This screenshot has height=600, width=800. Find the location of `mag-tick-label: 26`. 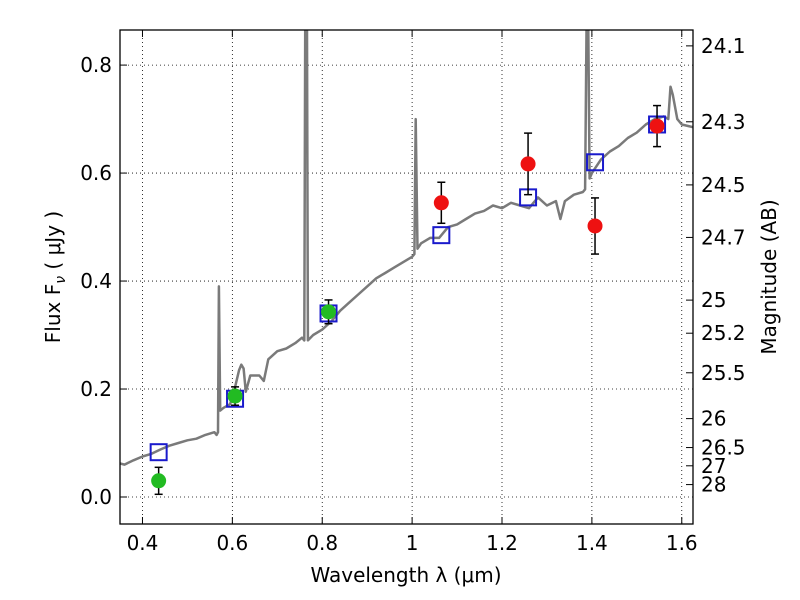

mag-tick-label: 26 is located at coordinates (713, 419).